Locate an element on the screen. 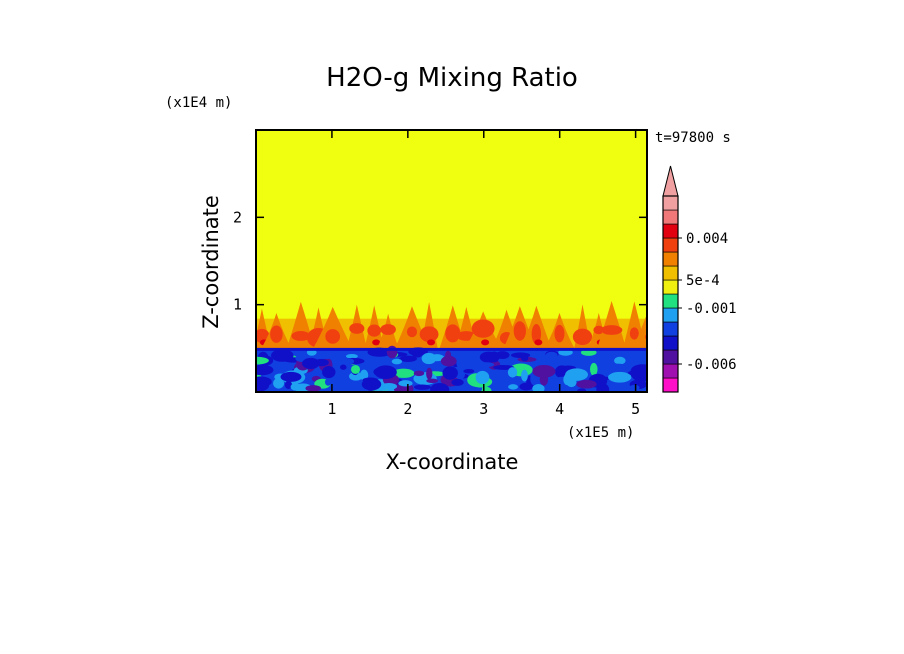  x-tick-label: 3 is located at coordinates (483, 409).